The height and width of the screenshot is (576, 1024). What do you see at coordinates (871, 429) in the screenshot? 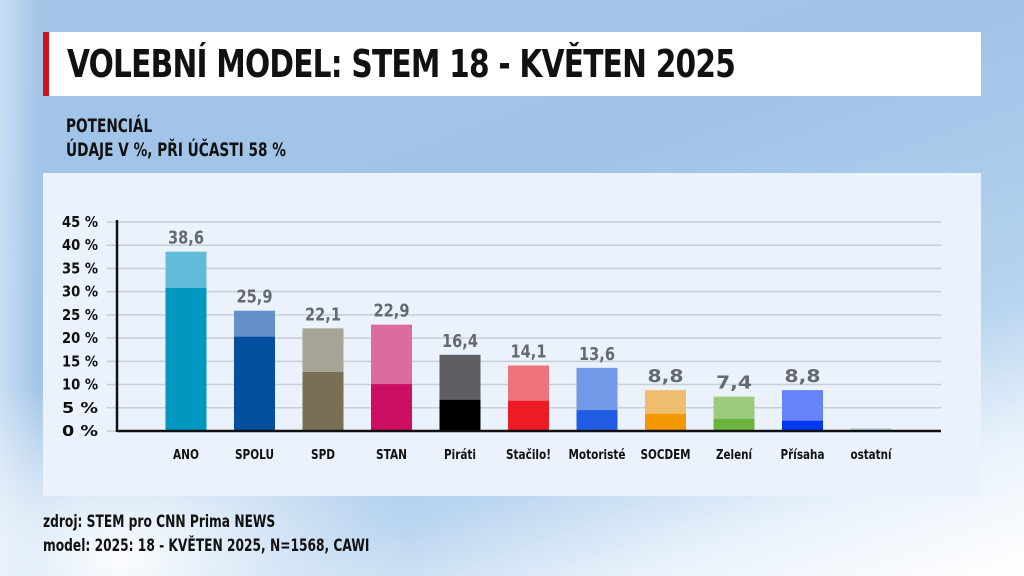
I see `bar-potential` at bounding box center [871, 429].